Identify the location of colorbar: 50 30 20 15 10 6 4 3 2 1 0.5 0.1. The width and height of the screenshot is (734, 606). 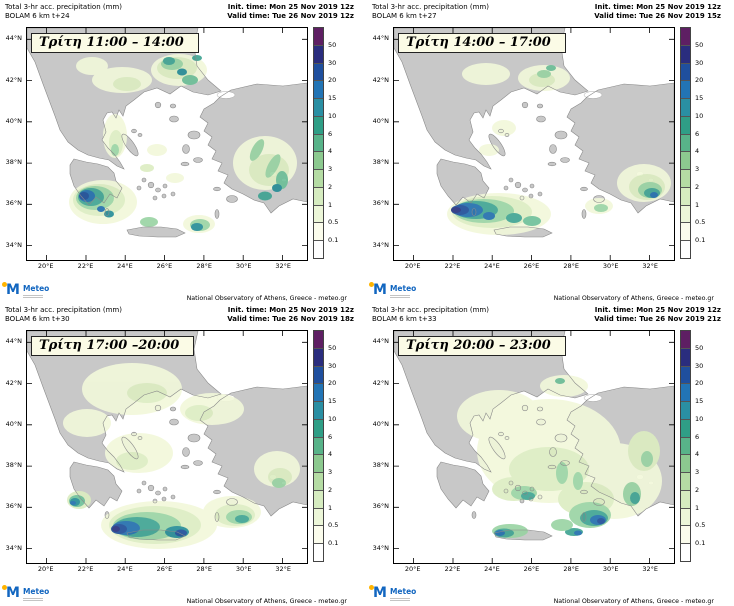
(325, 446).